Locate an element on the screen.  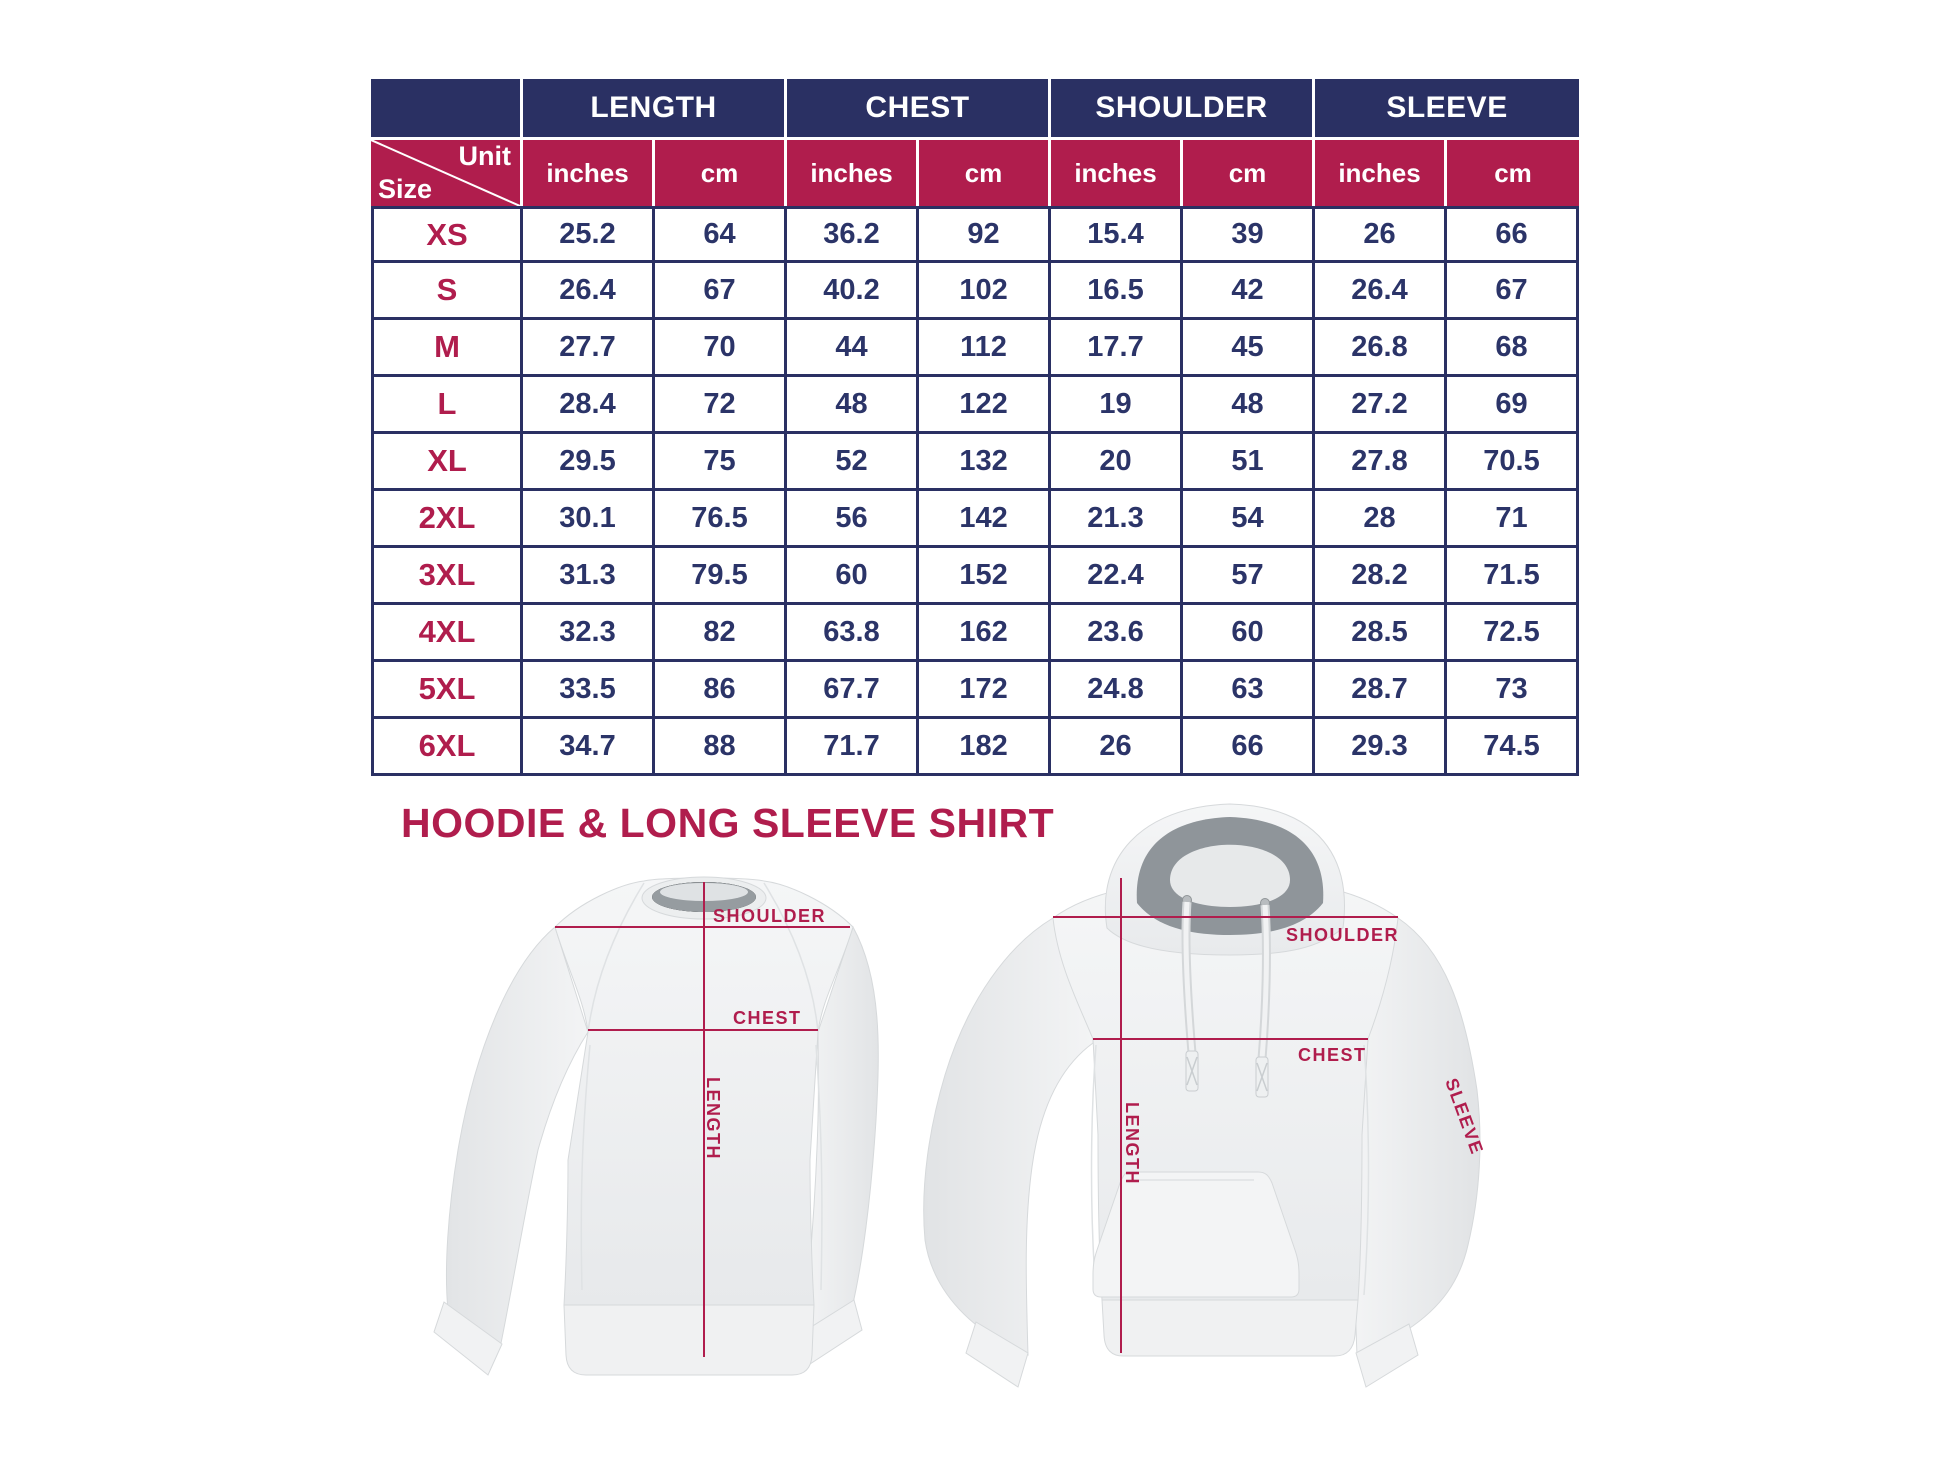
size-row: 3XL 31.3 79.5 60 152 22.4 57 28.2 71.5 is located at coordinates (975, 576).